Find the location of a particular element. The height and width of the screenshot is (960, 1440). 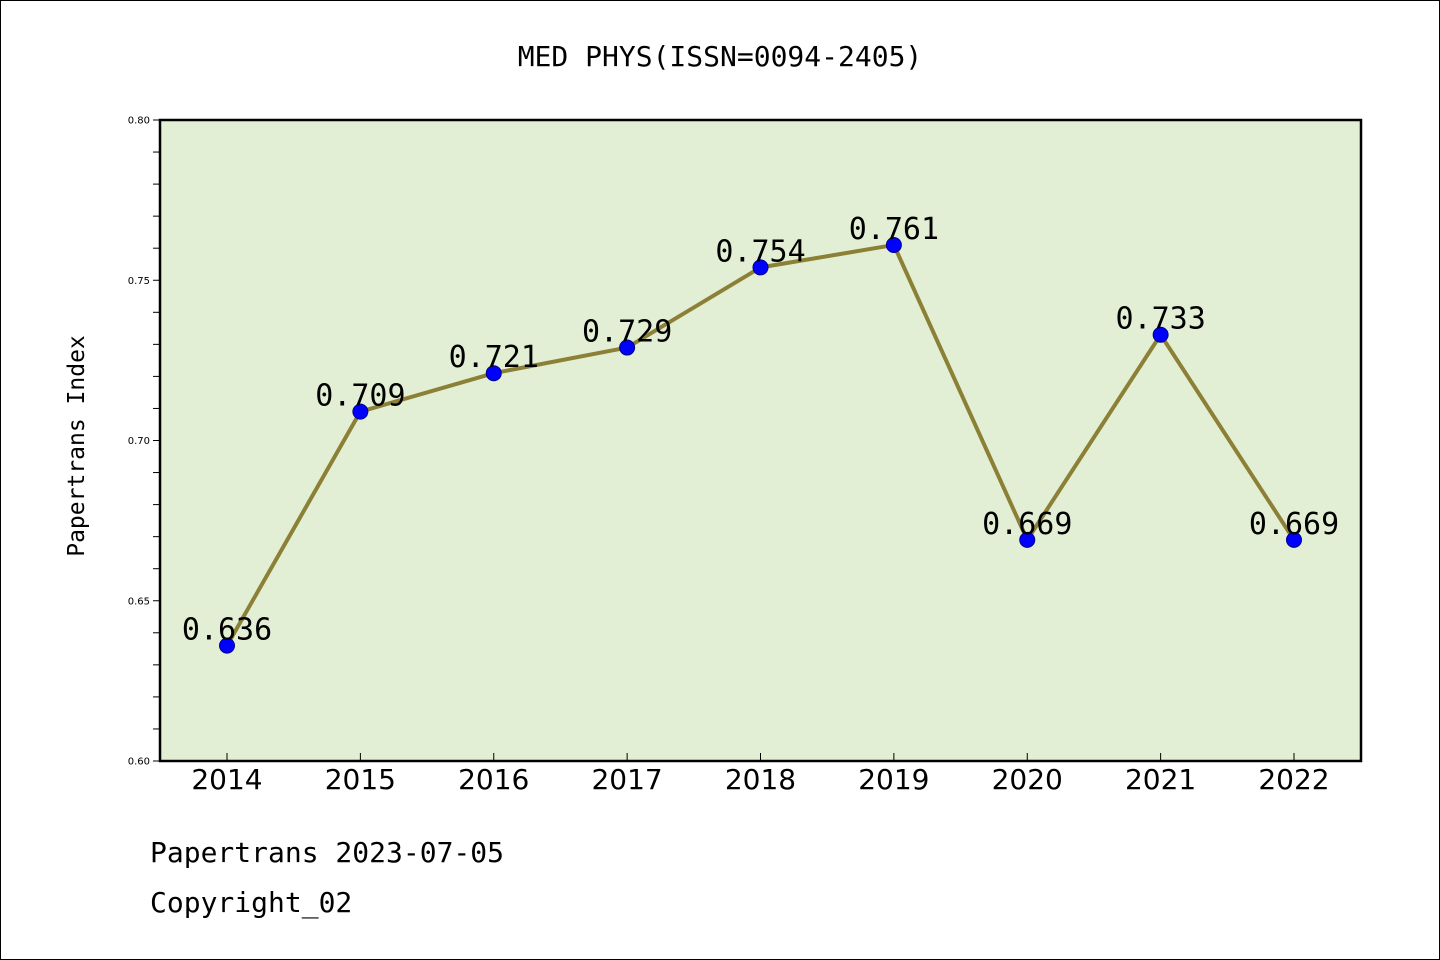

y-axis-label: Papertrans Index is located at coordinates (77, 446).